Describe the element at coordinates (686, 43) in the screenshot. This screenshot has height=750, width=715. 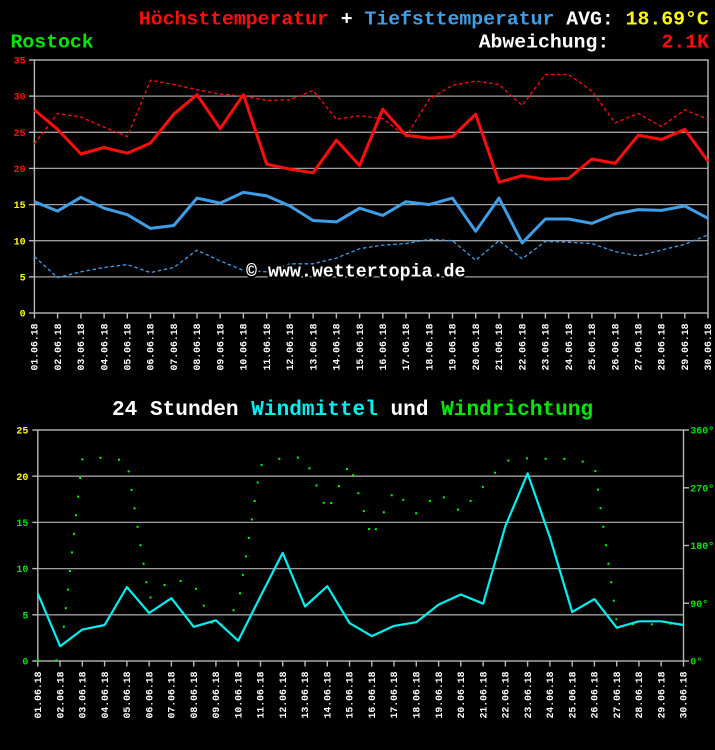
I see `svg-text: 2.1K` at that location.